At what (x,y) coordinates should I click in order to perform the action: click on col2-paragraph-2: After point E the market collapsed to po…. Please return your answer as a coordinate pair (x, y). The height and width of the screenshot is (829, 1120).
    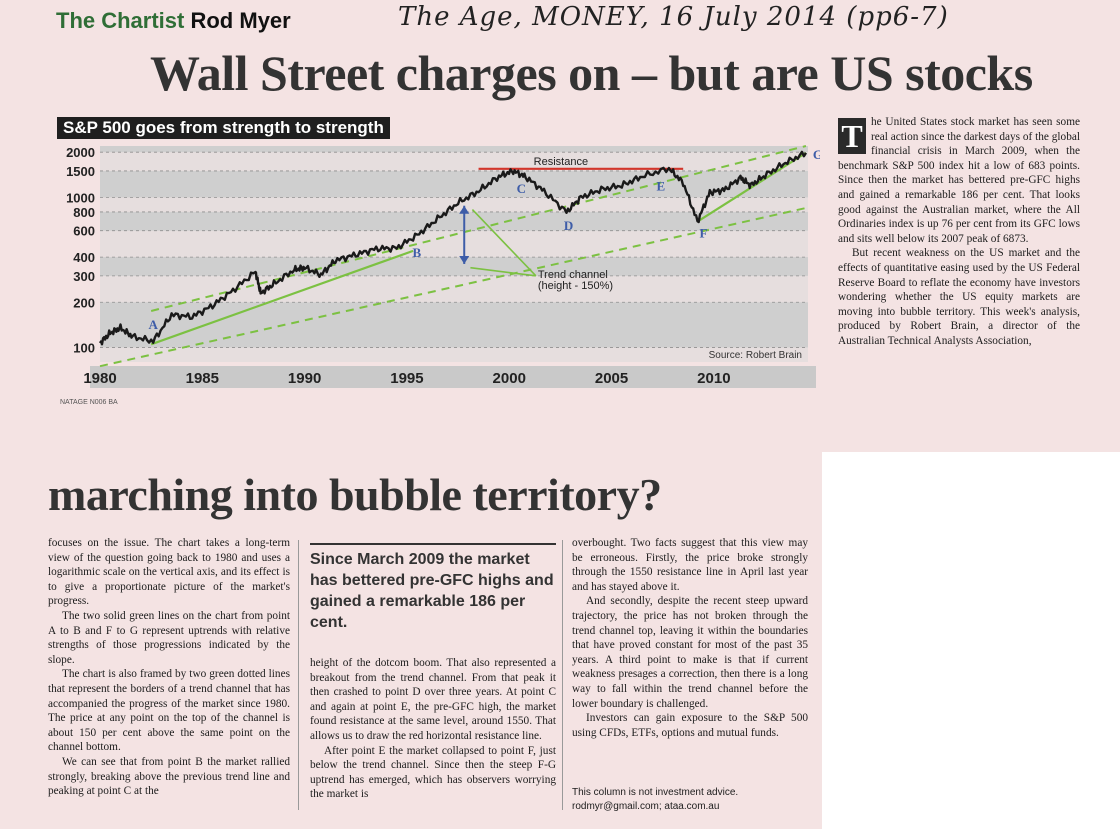
    Looking at the image, I should click on (433, 772).